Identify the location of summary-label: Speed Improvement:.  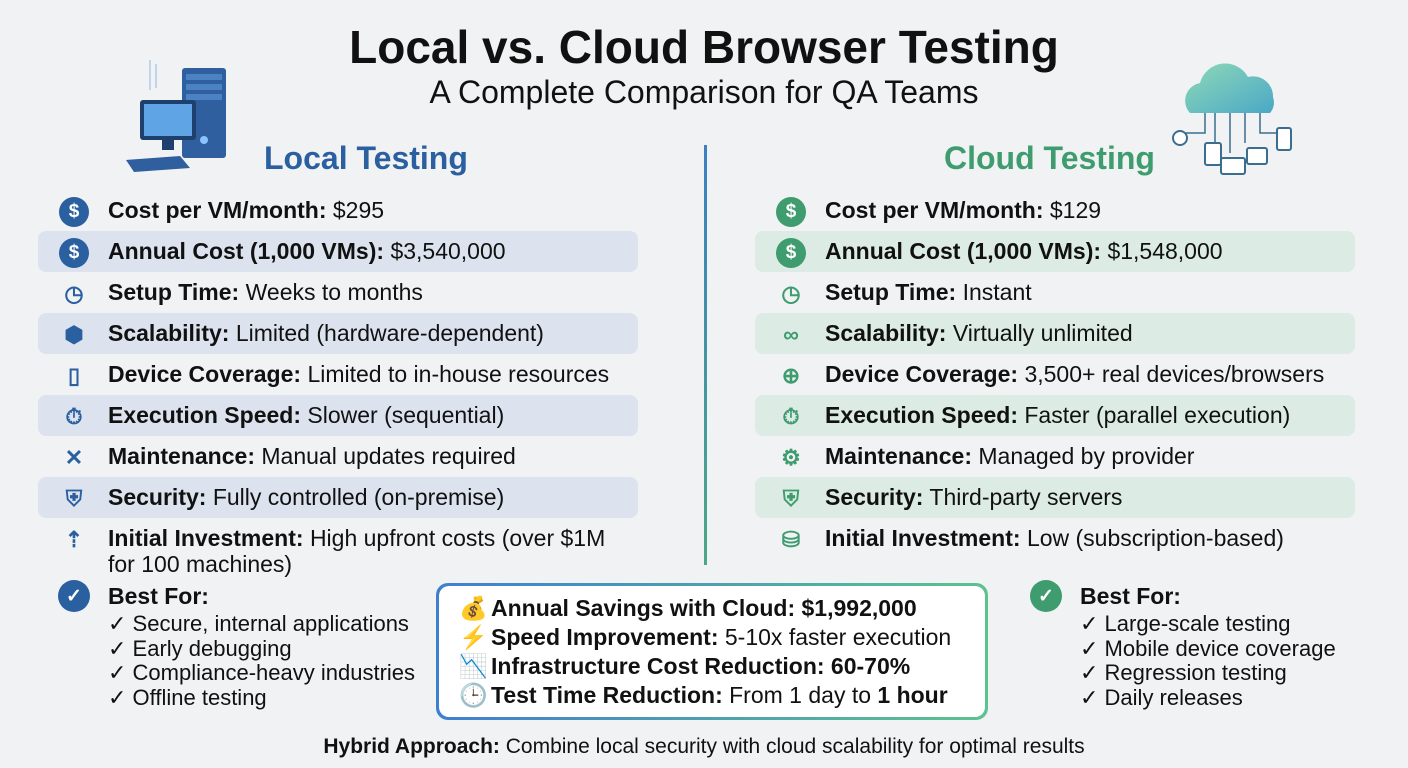
(605, 637).